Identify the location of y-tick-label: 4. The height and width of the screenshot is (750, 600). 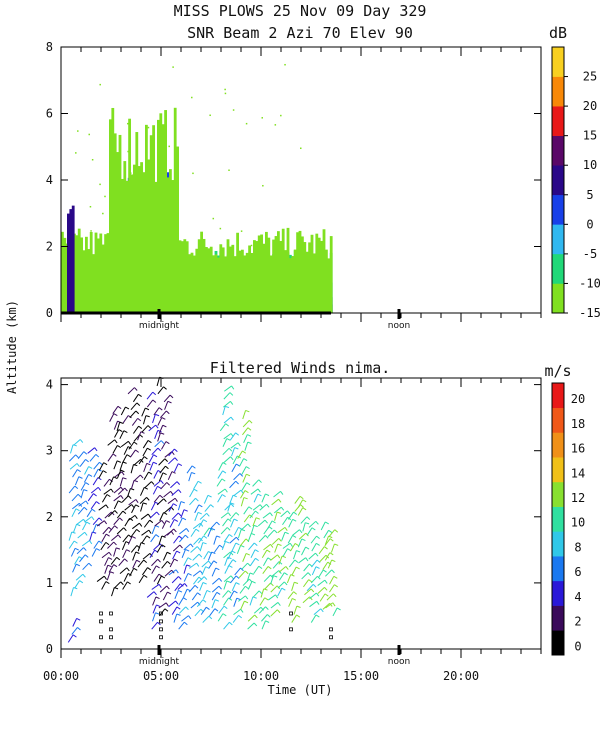
(49, 180).